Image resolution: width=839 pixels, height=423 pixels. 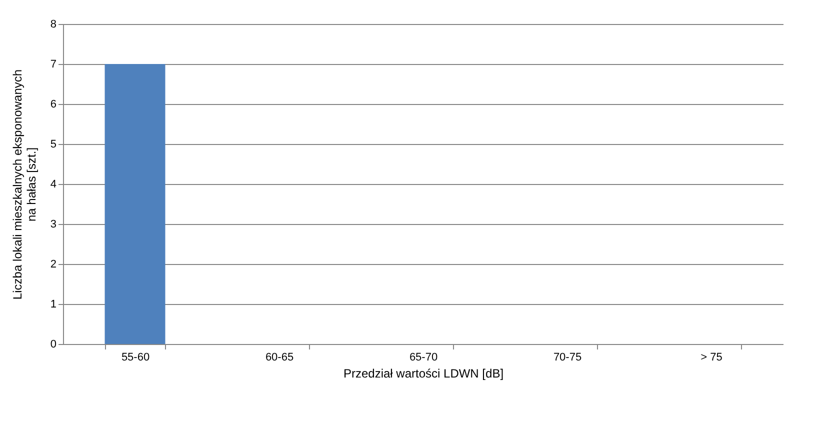 I want to click on y-tick-label: 2, so click(x=53, y=264).